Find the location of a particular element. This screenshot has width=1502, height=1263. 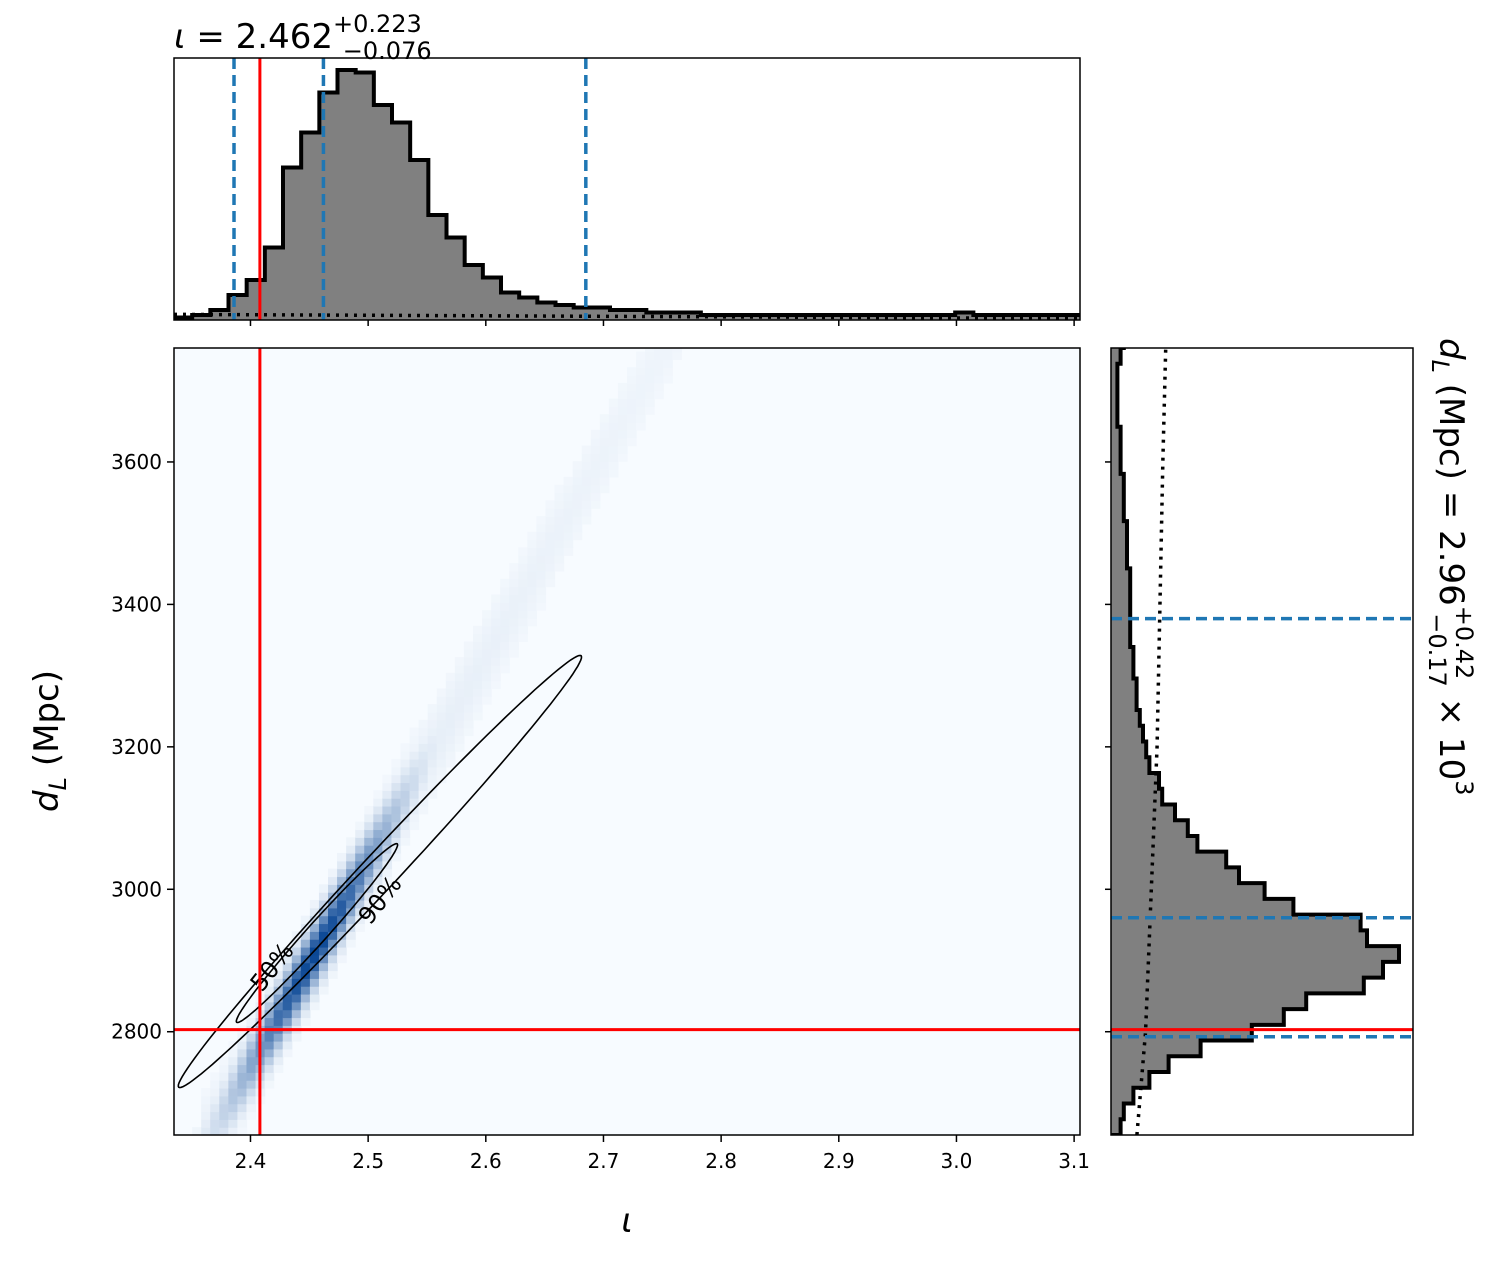

dL-prior-line is located at coordinates (1151, 741).